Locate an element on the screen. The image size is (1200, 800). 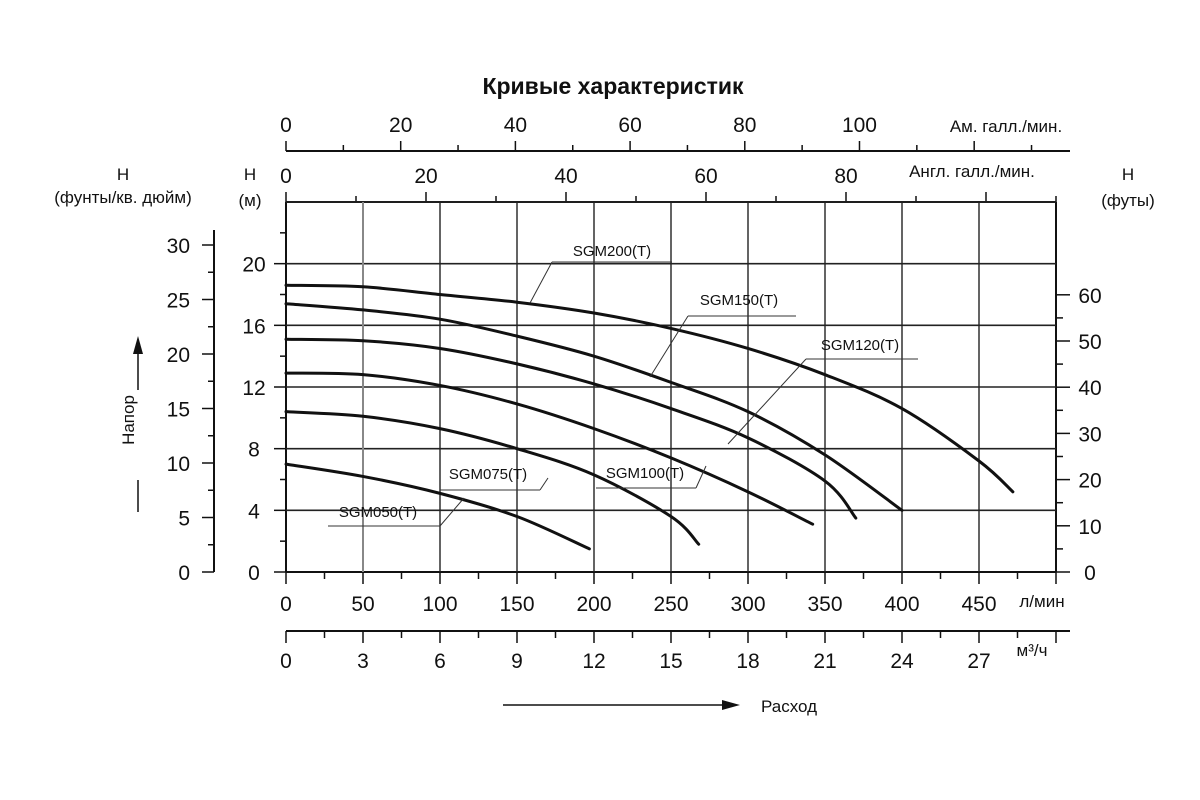
y-psi-tick-label: 20 is located at coordinates (178, 355).